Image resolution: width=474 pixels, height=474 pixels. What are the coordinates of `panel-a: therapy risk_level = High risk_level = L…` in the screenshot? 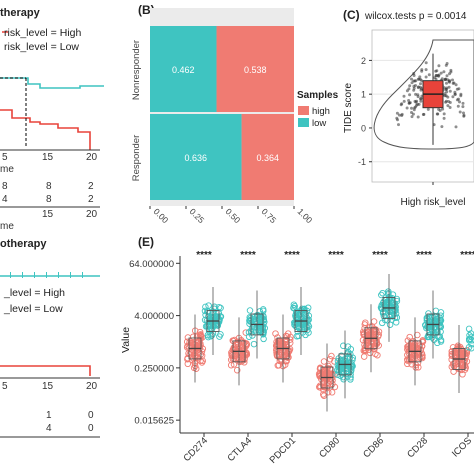 It's located at (52, 119).